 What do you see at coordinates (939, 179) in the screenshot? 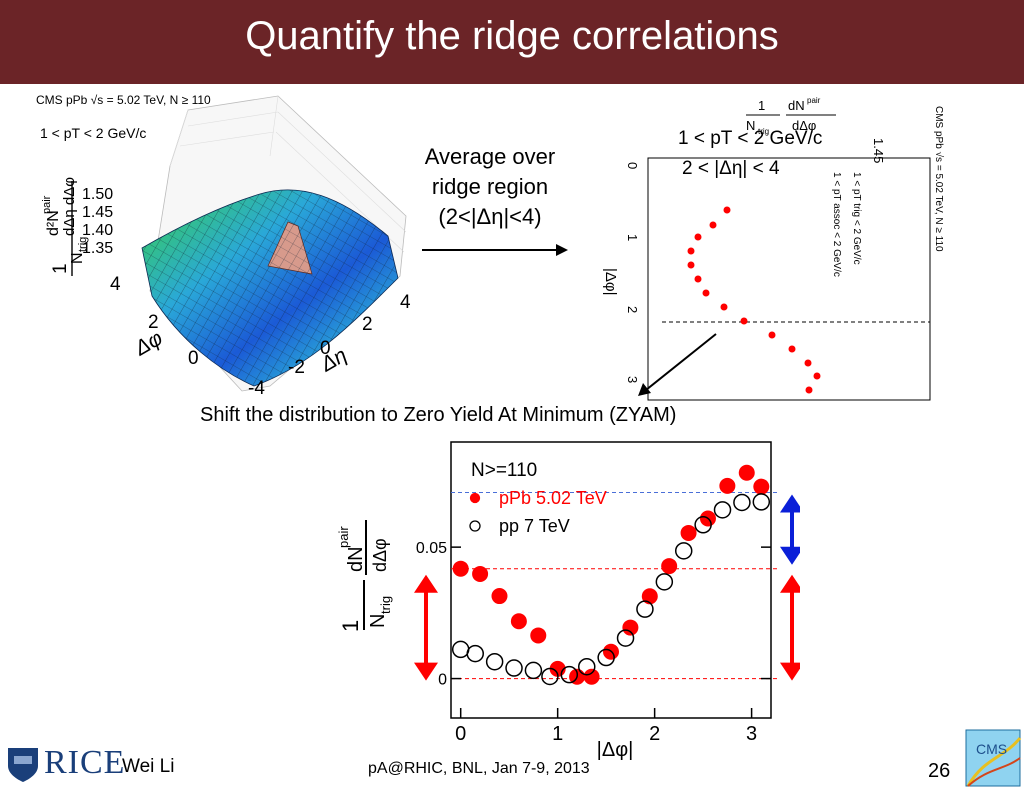
I see `rotated-header: CMS pPb √s = 5.02 TeV, N ≥ 110` at bounding box center [939, 179].